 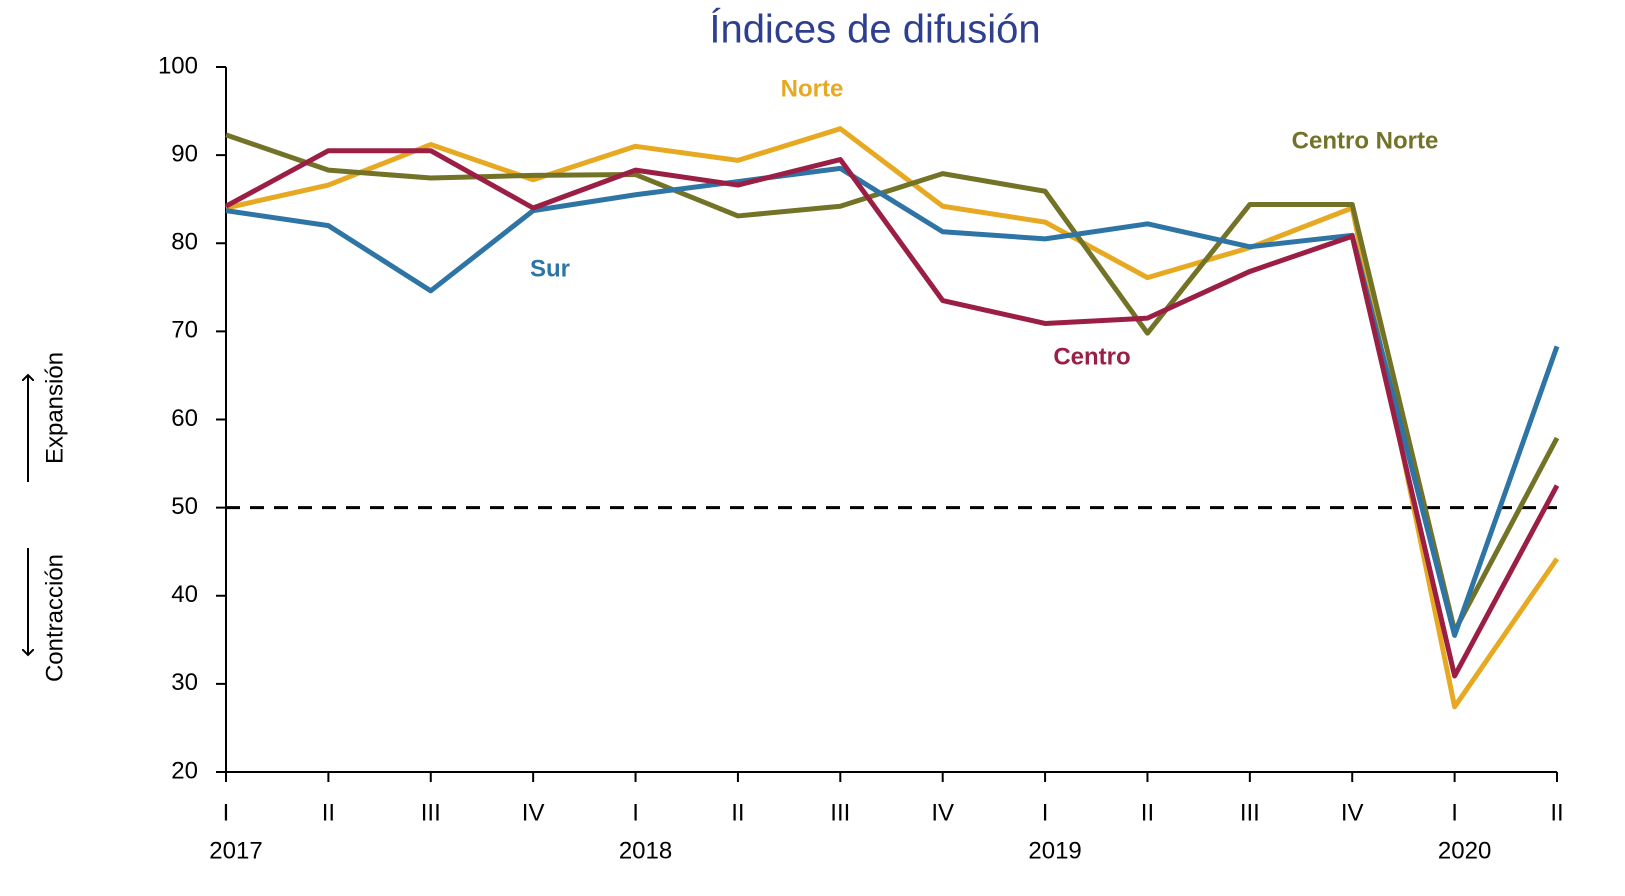 What do you see at coordinates (812, 88) in the screenshot?
I see `series-label: Norte` at bounding box center [812, 88].